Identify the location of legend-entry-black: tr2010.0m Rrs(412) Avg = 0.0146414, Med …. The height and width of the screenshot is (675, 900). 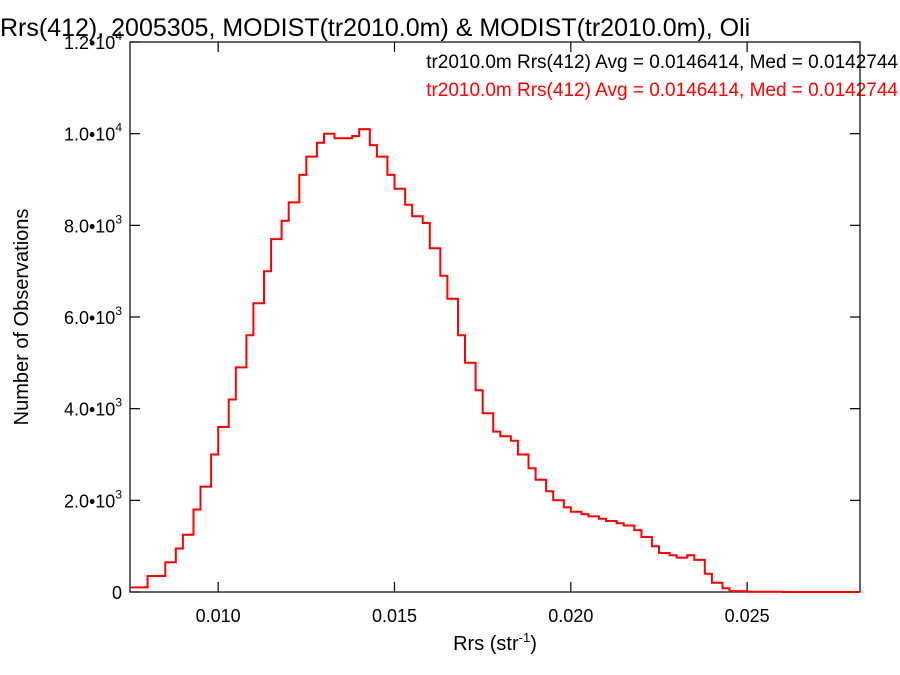
(662, 62).